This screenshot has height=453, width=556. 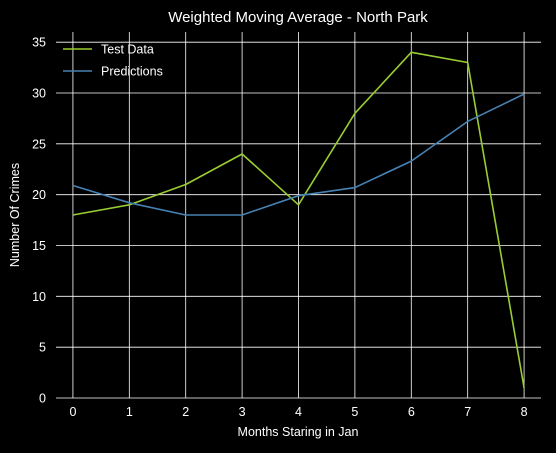 What do you see at coordinates (39, 246) in the screenshot?
I see `y-tick-label: 15` at bounding box center [39, 246].